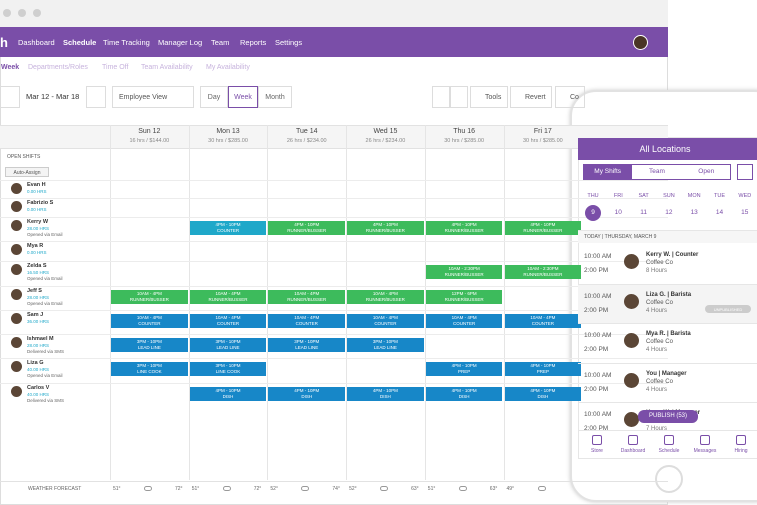 This screenshot has width=757, height=505. I want to click on view-mode: Day, so click(214, 97).